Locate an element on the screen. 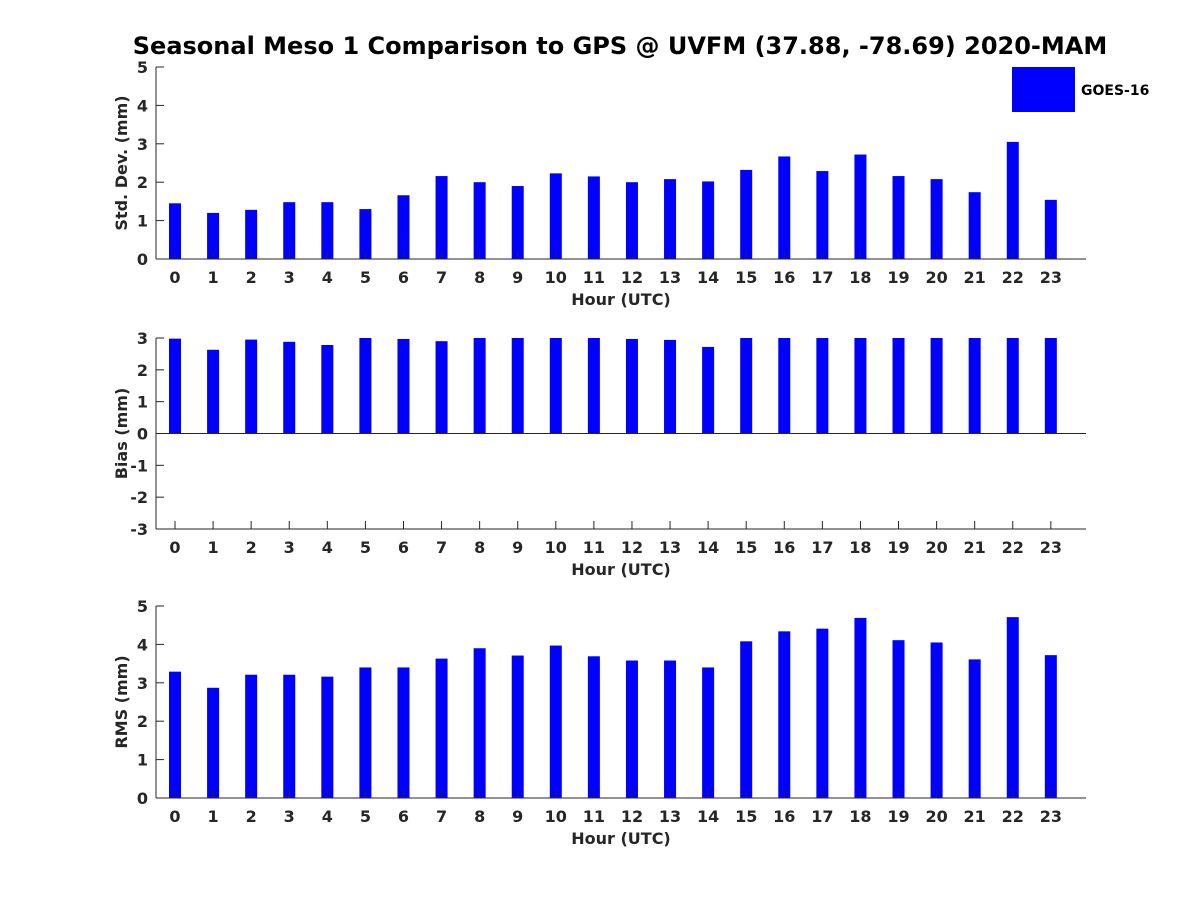  x-tick-label: 8 is located at coordinates (479, 277).